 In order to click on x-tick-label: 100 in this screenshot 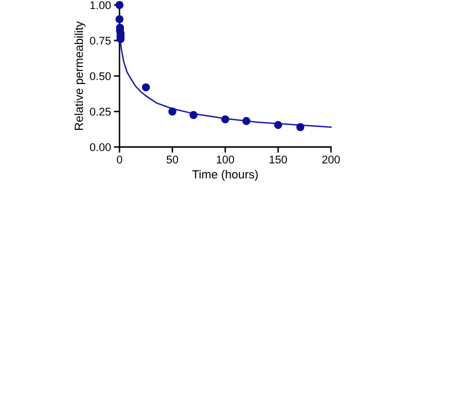, I will do `click(225, 160)`.